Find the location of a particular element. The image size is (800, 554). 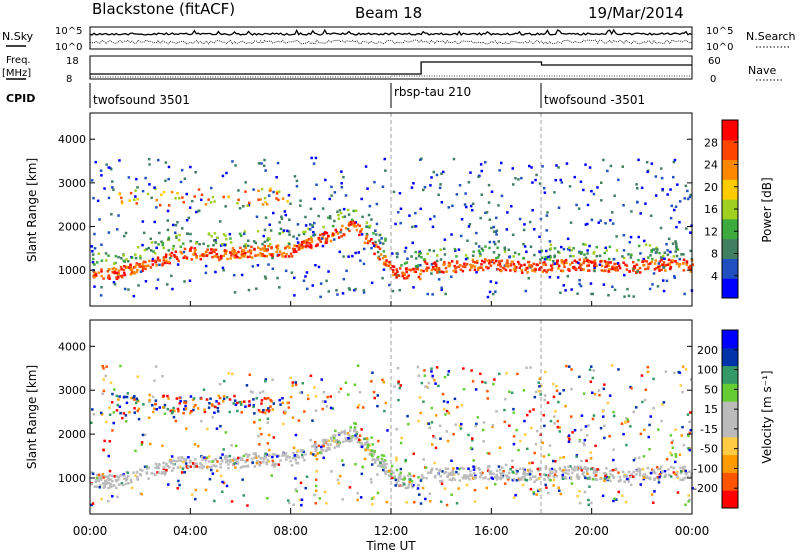

cpid-segment-1: twofsound 3501 is located at coordinates (141, 100).